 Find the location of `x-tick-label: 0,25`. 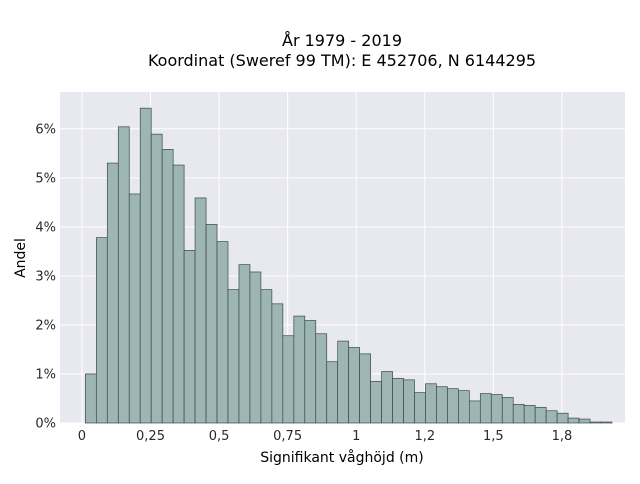

x-tick-label: 0,25 is located at coordinates (150, 436).